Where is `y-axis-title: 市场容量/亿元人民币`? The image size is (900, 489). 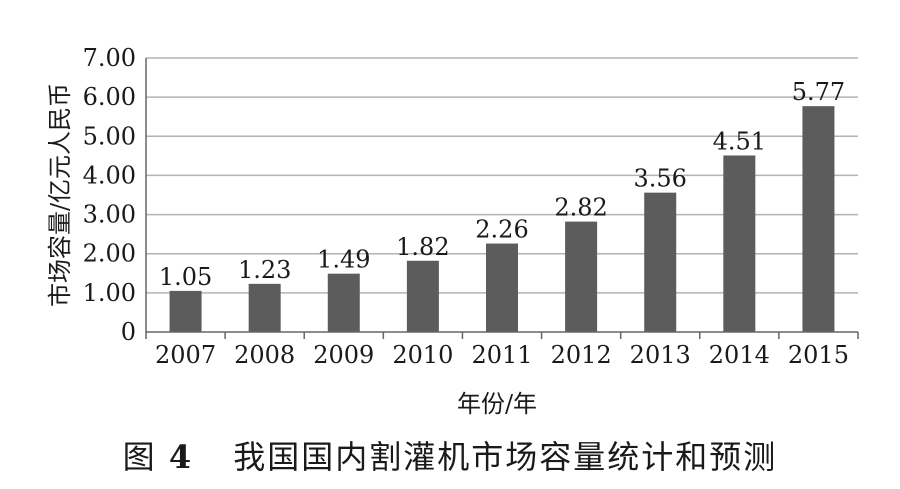
y-axis-title: 市场容量/亿元人民币 is located at coordinates (60, 195).